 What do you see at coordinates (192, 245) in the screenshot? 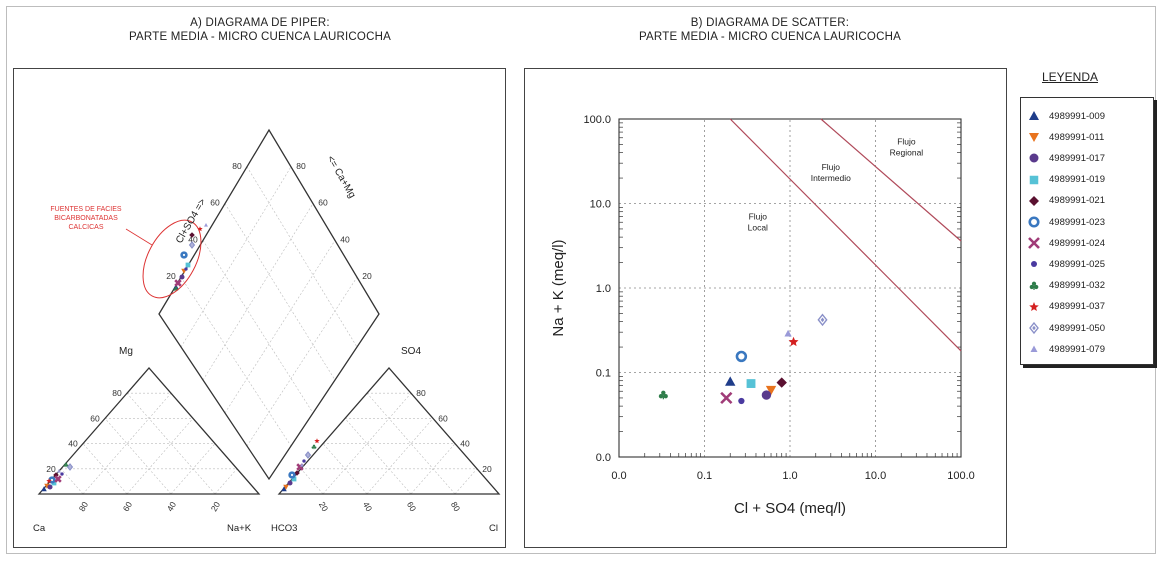
I see `diamond-point-core` at bounding box center [192, 245].